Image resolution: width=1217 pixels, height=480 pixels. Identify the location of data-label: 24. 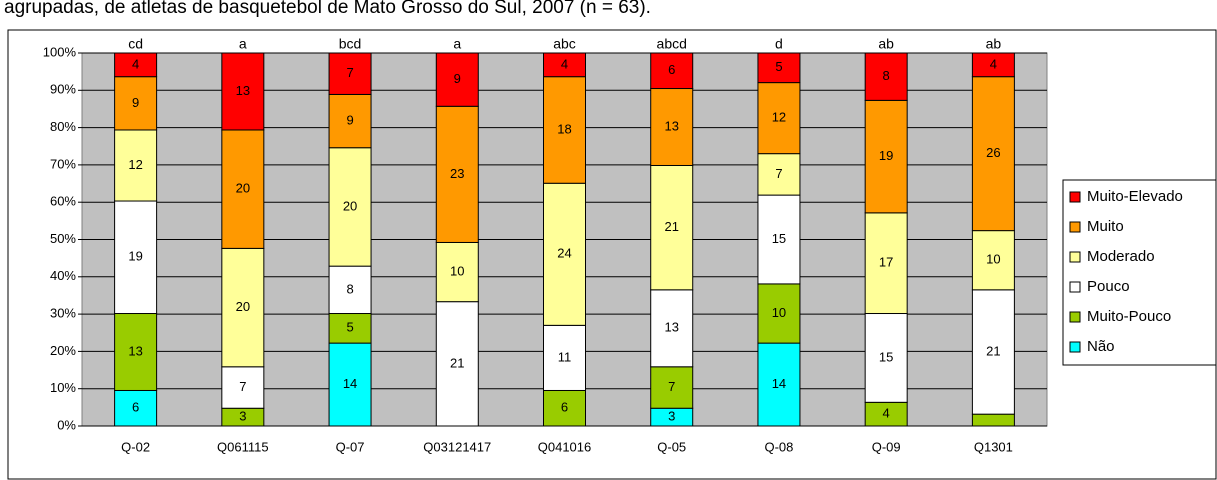
(564, 253).